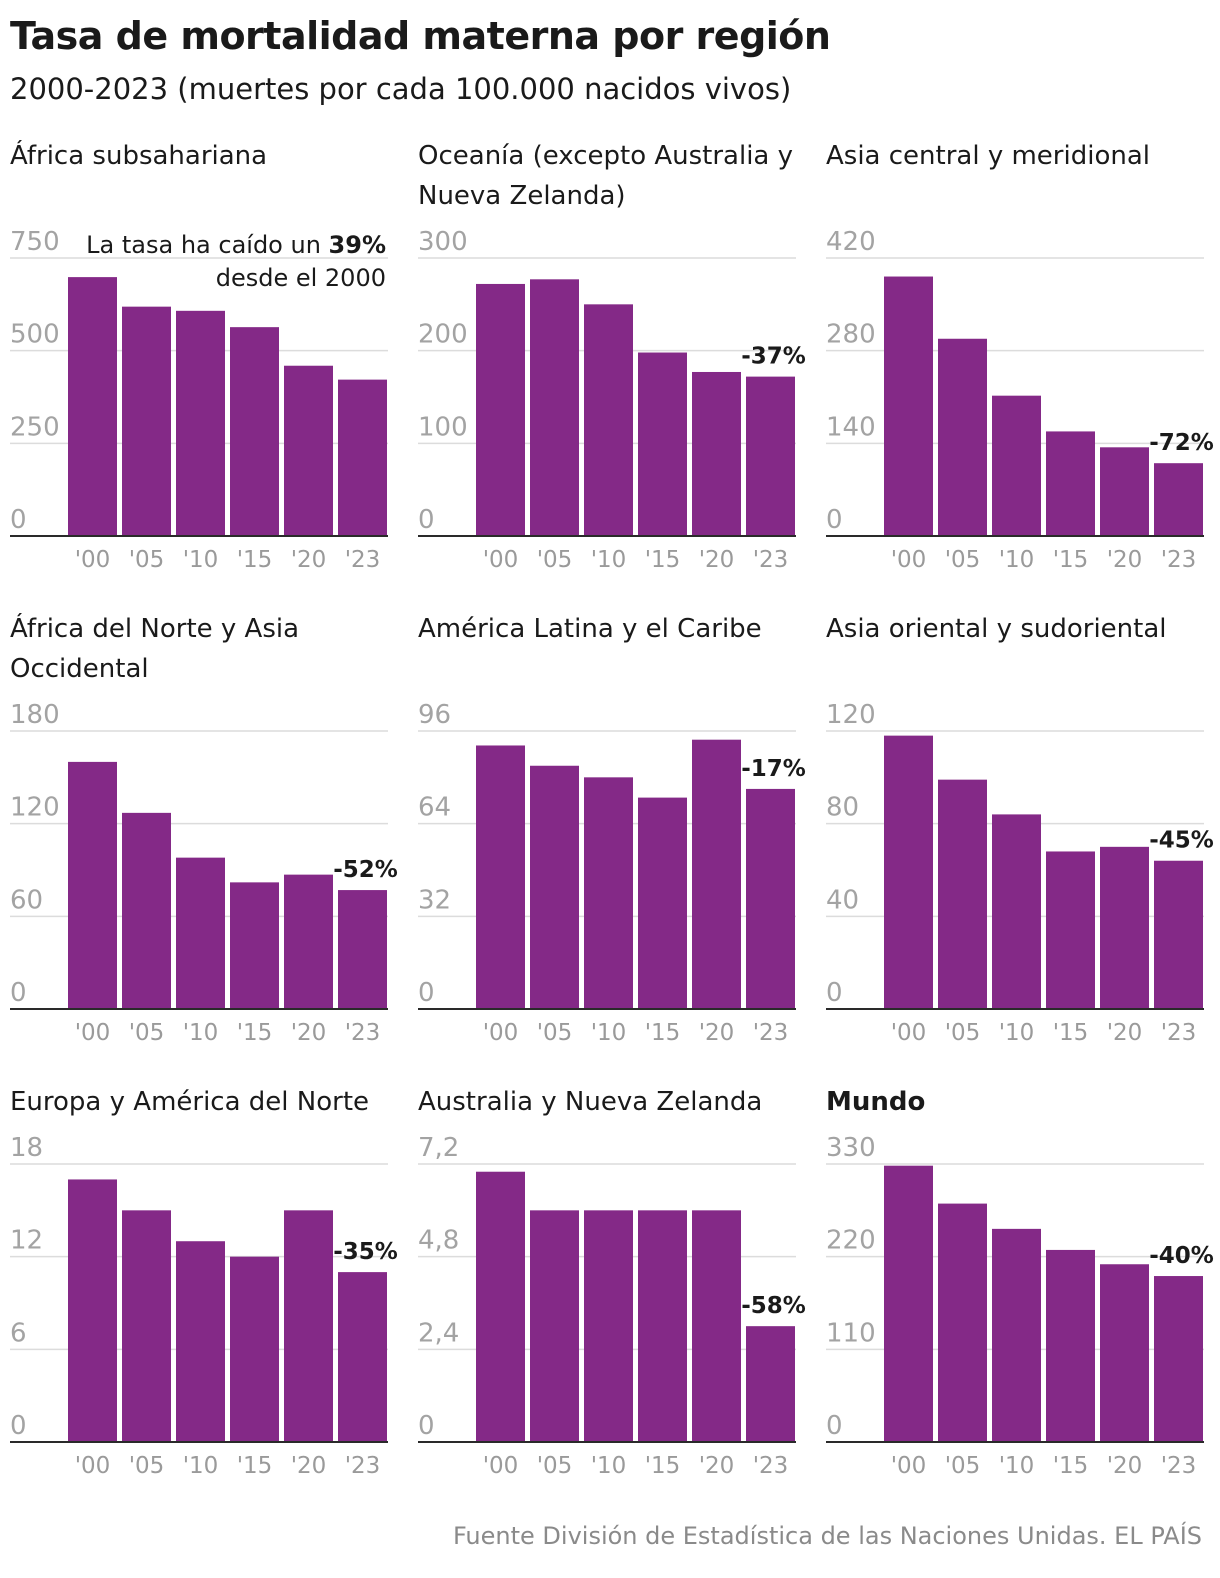 This screenshot has height=1578, width=1220. I want to click on y-tick-label: 280, so click(851, 335).